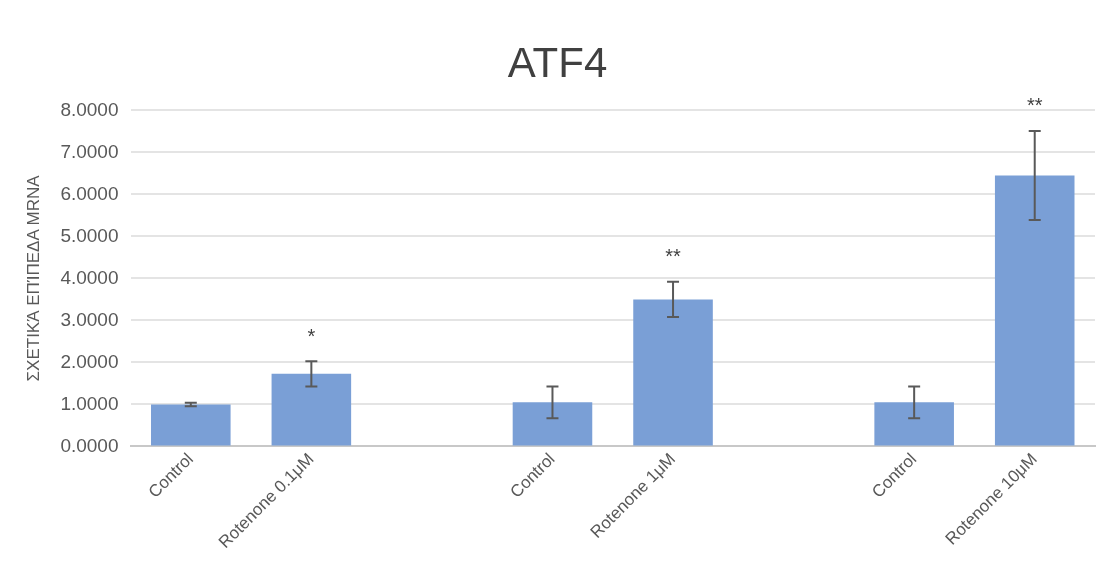  I want to click on chart-title: ATF4, so click(557, 62).